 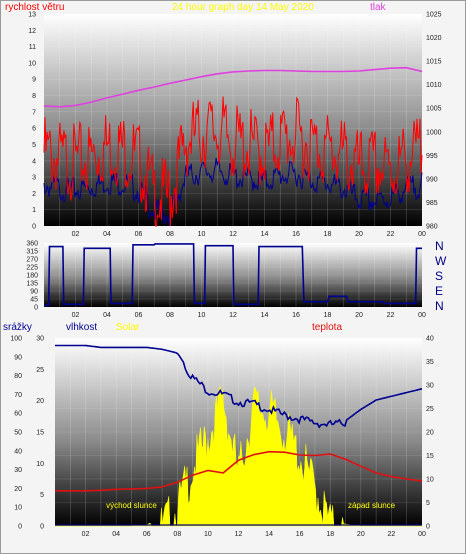 What do you see at coordinates (391, 315) in the screenshot?
I see `direction-x-tick: 22` at bounding box center [391, 315].